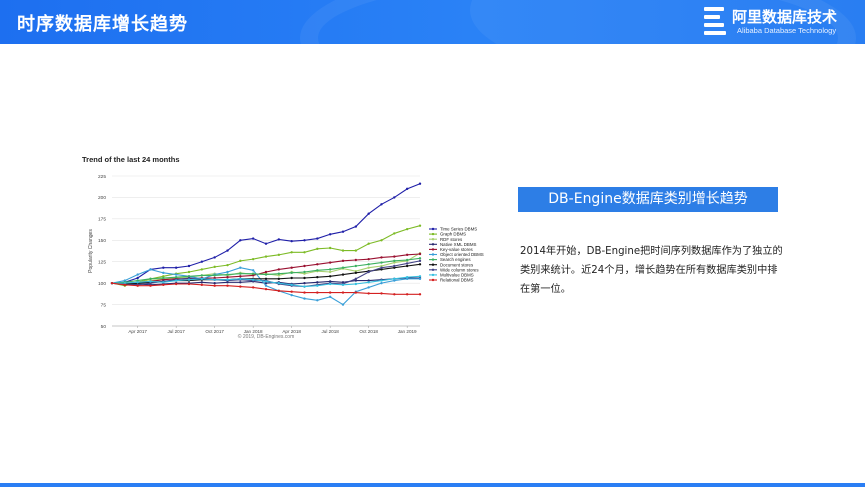  I want to click on grid-lines, so click(266, 251).